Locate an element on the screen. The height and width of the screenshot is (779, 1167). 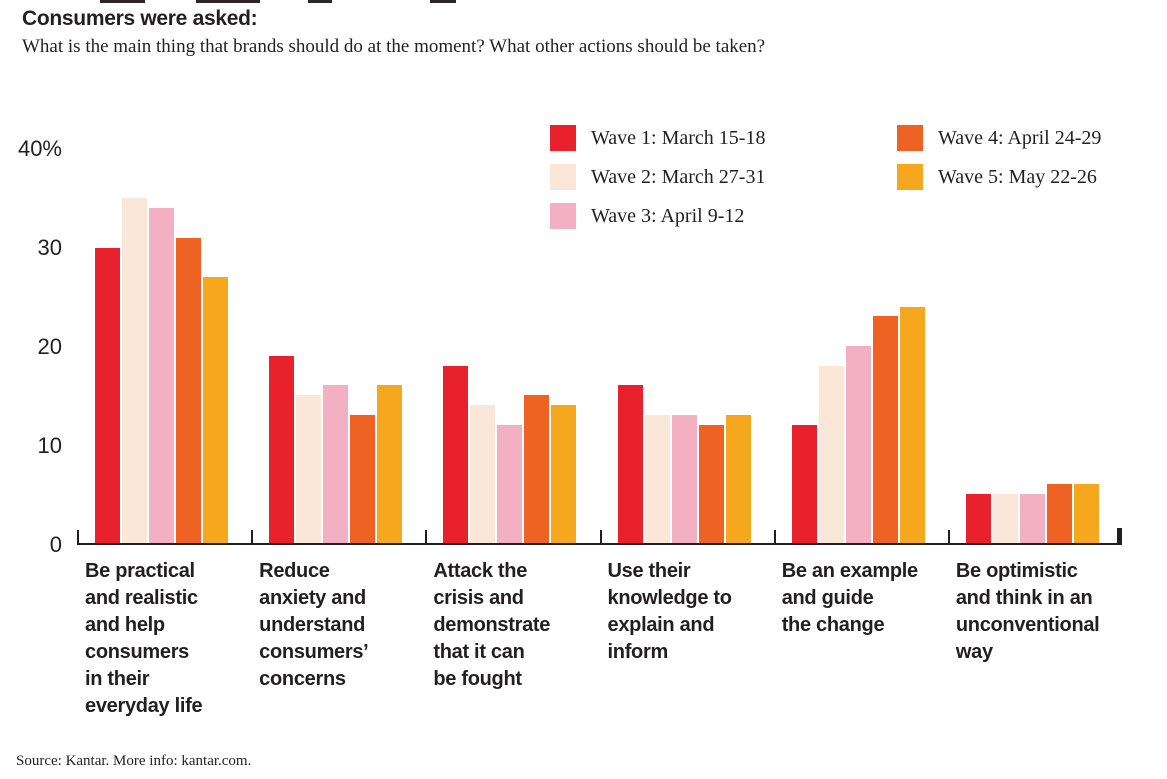
category-label-line: and guide is located at coordinates (827, 598).